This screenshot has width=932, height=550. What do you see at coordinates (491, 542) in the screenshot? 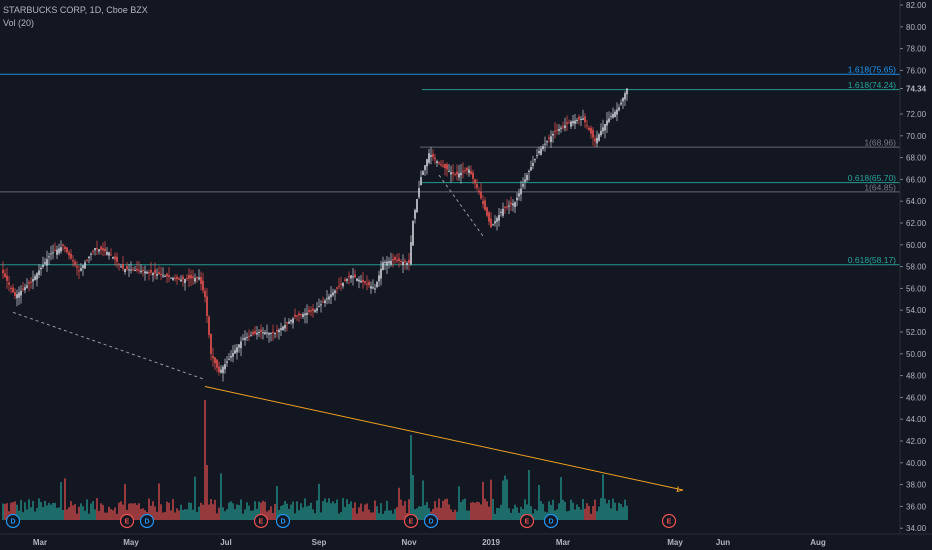
I see `time-tick: 2019` at bounding box center [491, 542].